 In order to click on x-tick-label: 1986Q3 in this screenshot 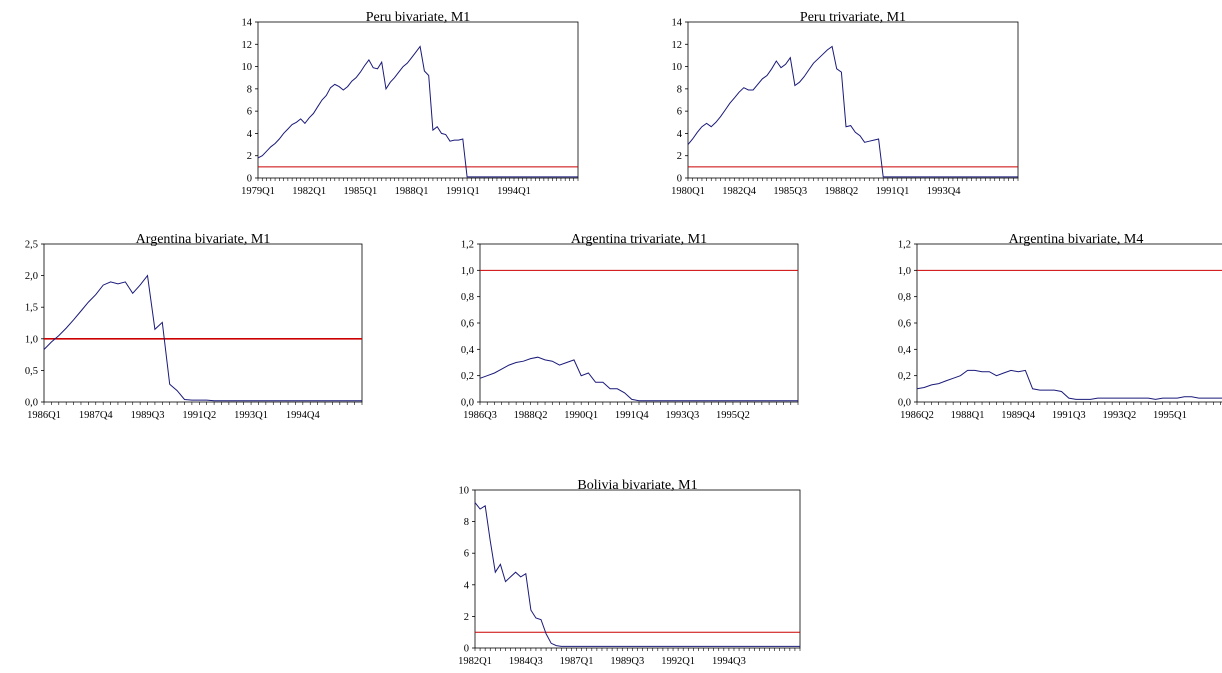, I will do `click(480, 415)`.